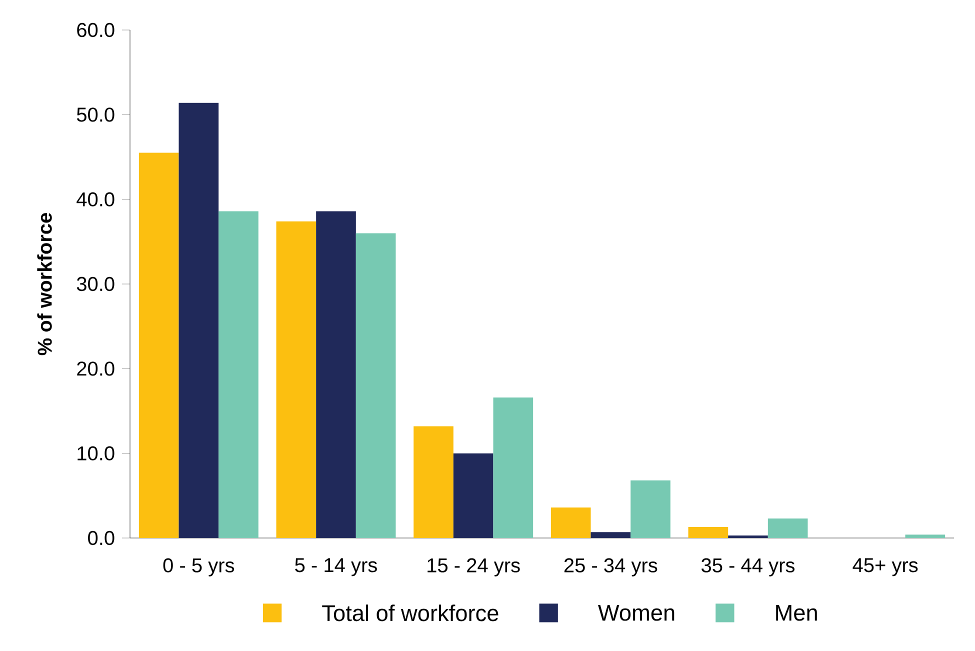 This screenshot has width=975, height=651. What do you see at coordinates (410, 613) in the screenshot?
I see `legend-label: Total of workforce` at bounding box center [410, 613].